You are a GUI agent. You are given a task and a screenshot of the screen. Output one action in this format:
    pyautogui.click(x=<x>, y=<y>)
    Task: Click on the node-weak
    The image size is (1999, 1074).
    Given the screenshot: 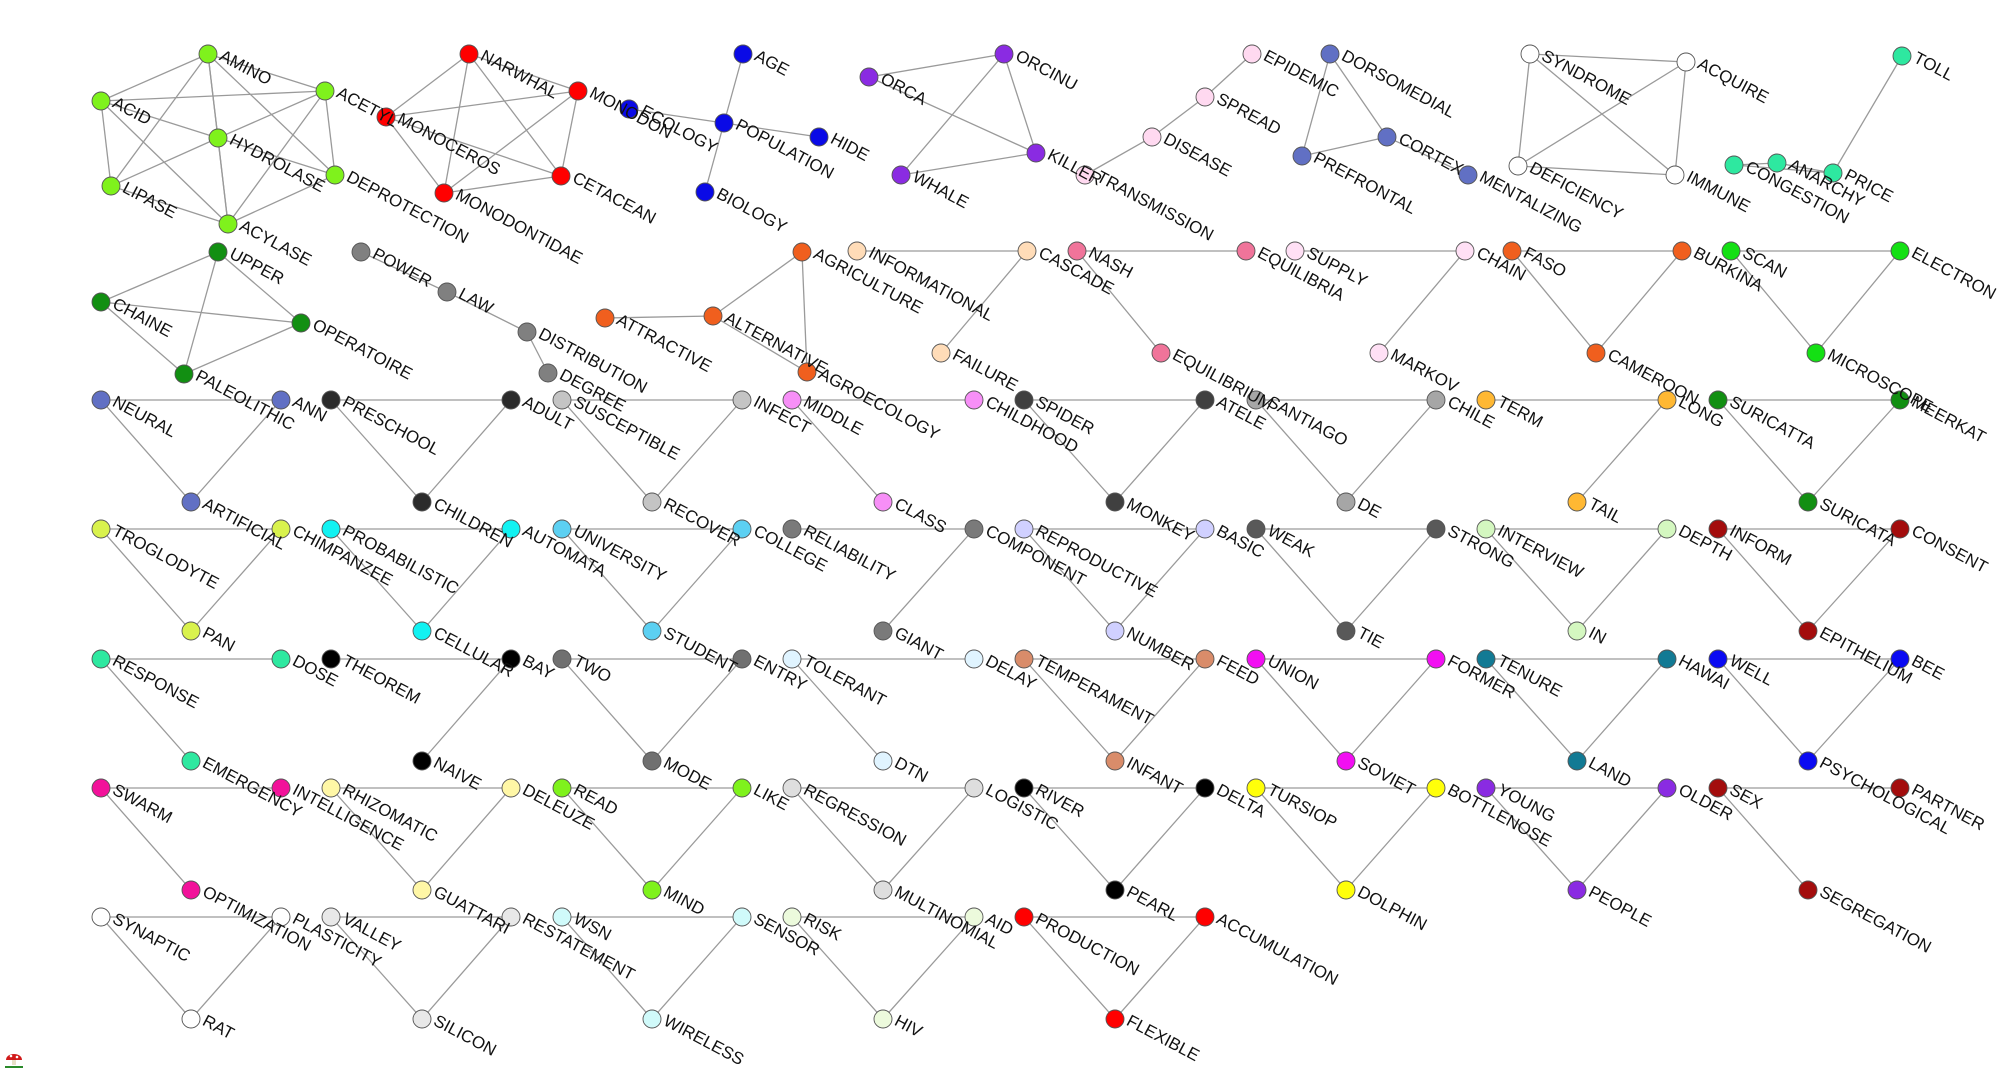 What is the action you would take?
    pyautogui.click(x=1256, y=529)
    